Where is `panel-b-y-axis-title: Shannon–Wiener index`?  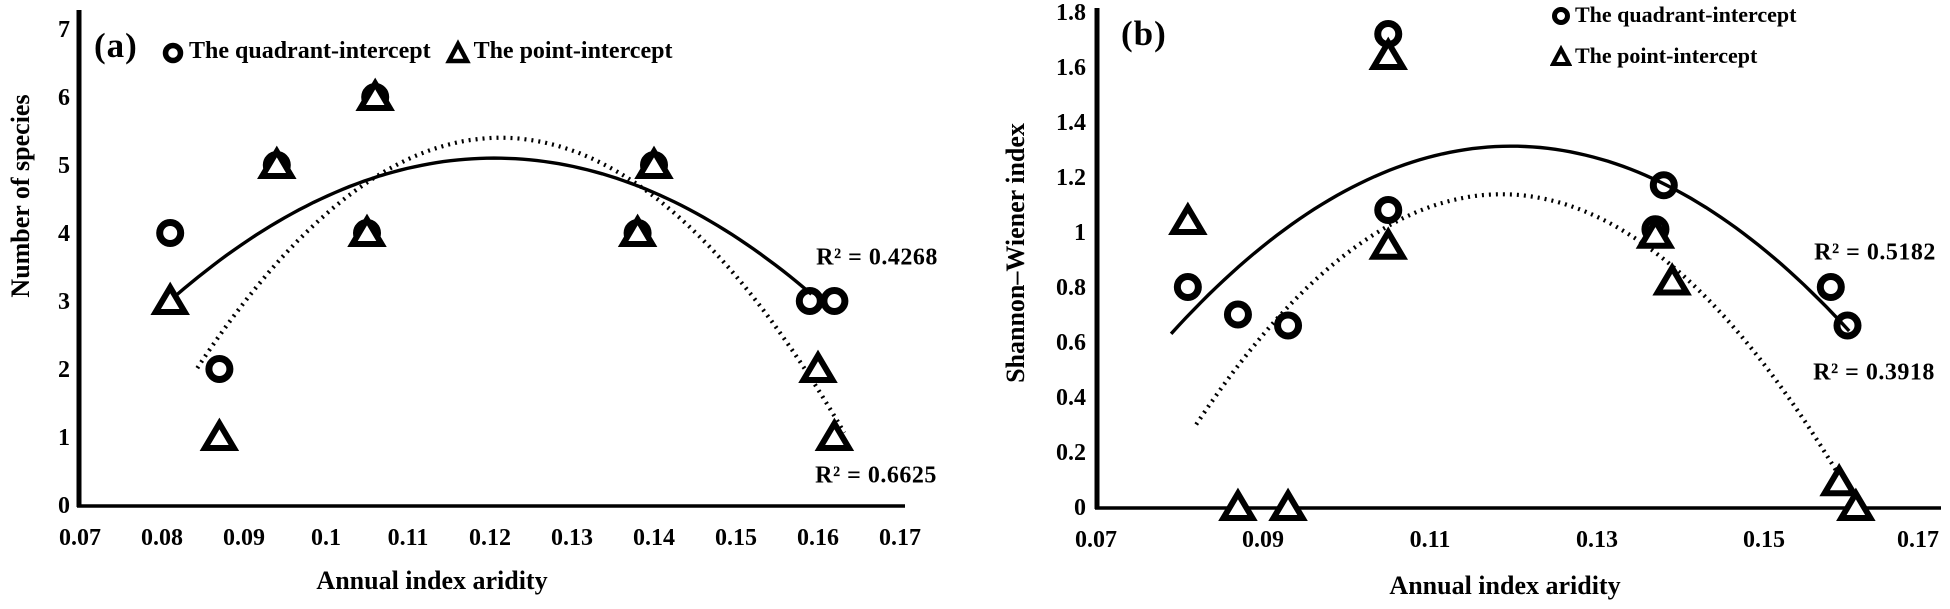
panel-b-y-axis-title: Shannon–Wiener index is located at coordinates (1015, 253).